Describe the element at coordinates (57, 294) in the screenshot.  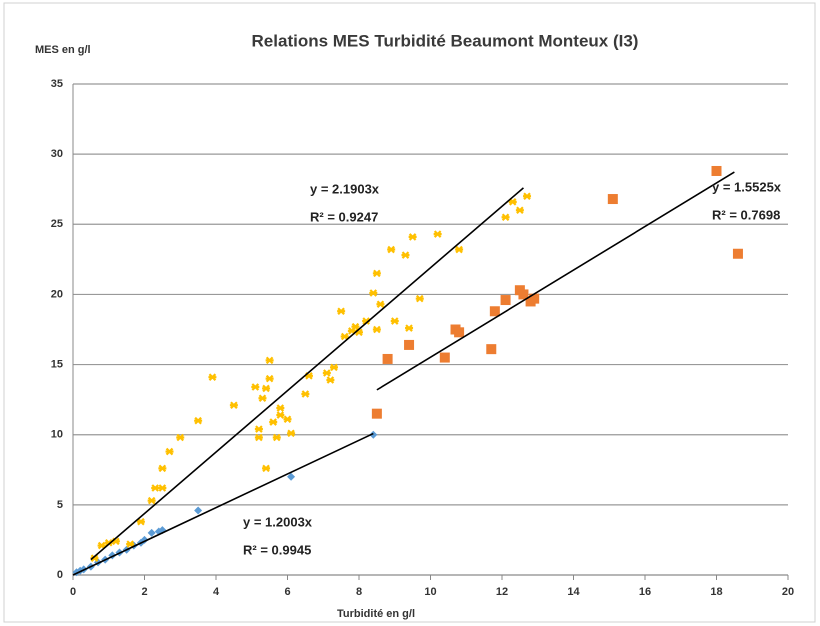
I see `y-tick-label: 20` at that location.